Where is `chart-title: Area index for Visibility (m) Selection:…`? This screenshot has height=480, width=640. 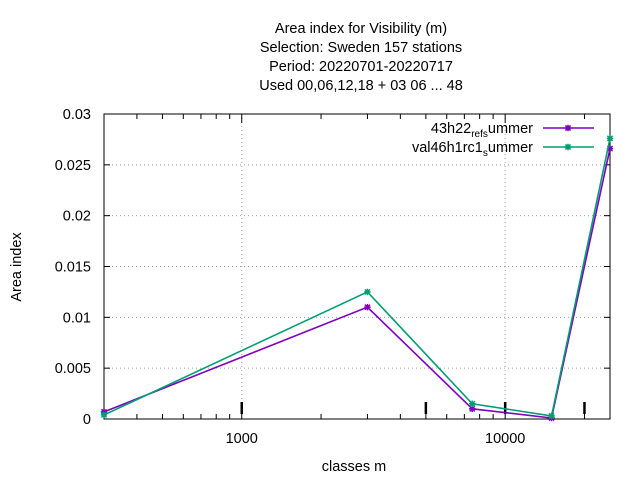 chart-title: Area index for Visibility (m) Selection:… is located at coordinates (361, 57).